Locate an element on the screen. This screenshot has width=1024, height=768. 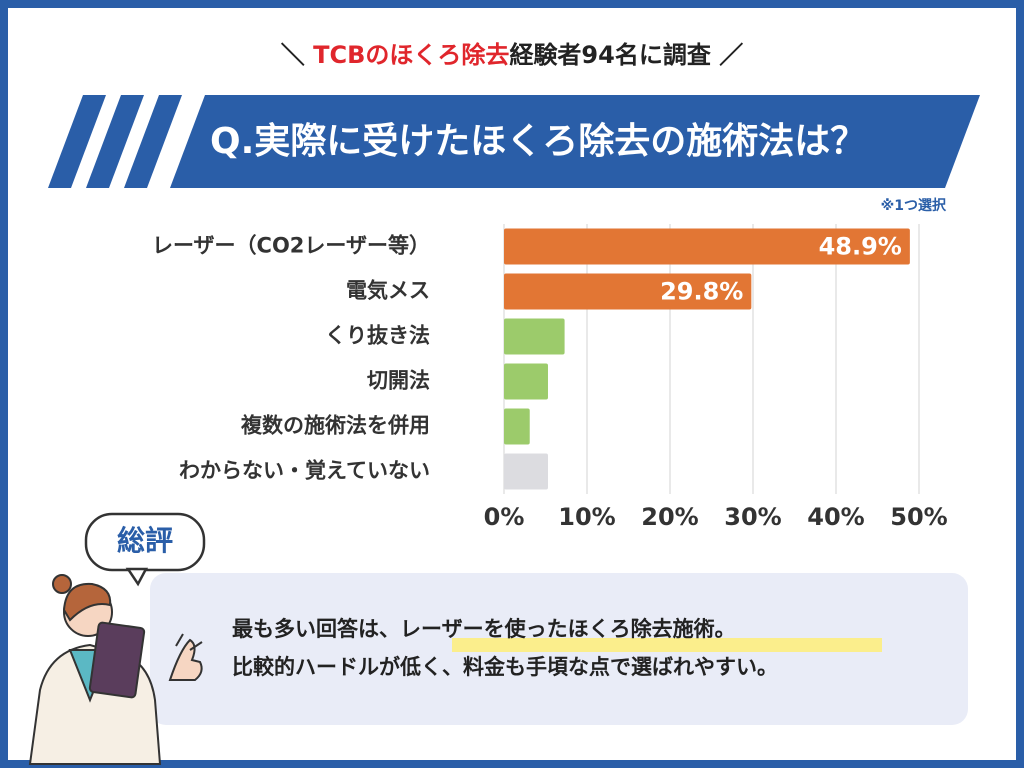
x-tick-label: 20% is located at coordinates (669, 517).